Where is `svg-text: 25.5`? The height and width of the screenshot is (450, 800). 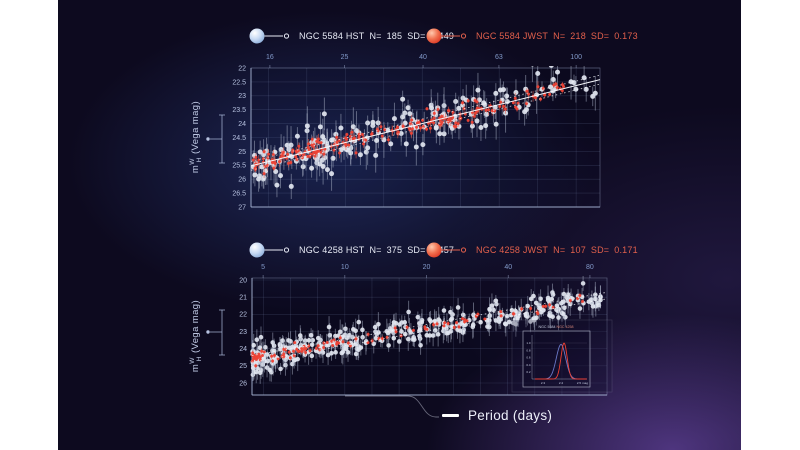 svg-text: 25.5 is located at coordinates (239, 166).